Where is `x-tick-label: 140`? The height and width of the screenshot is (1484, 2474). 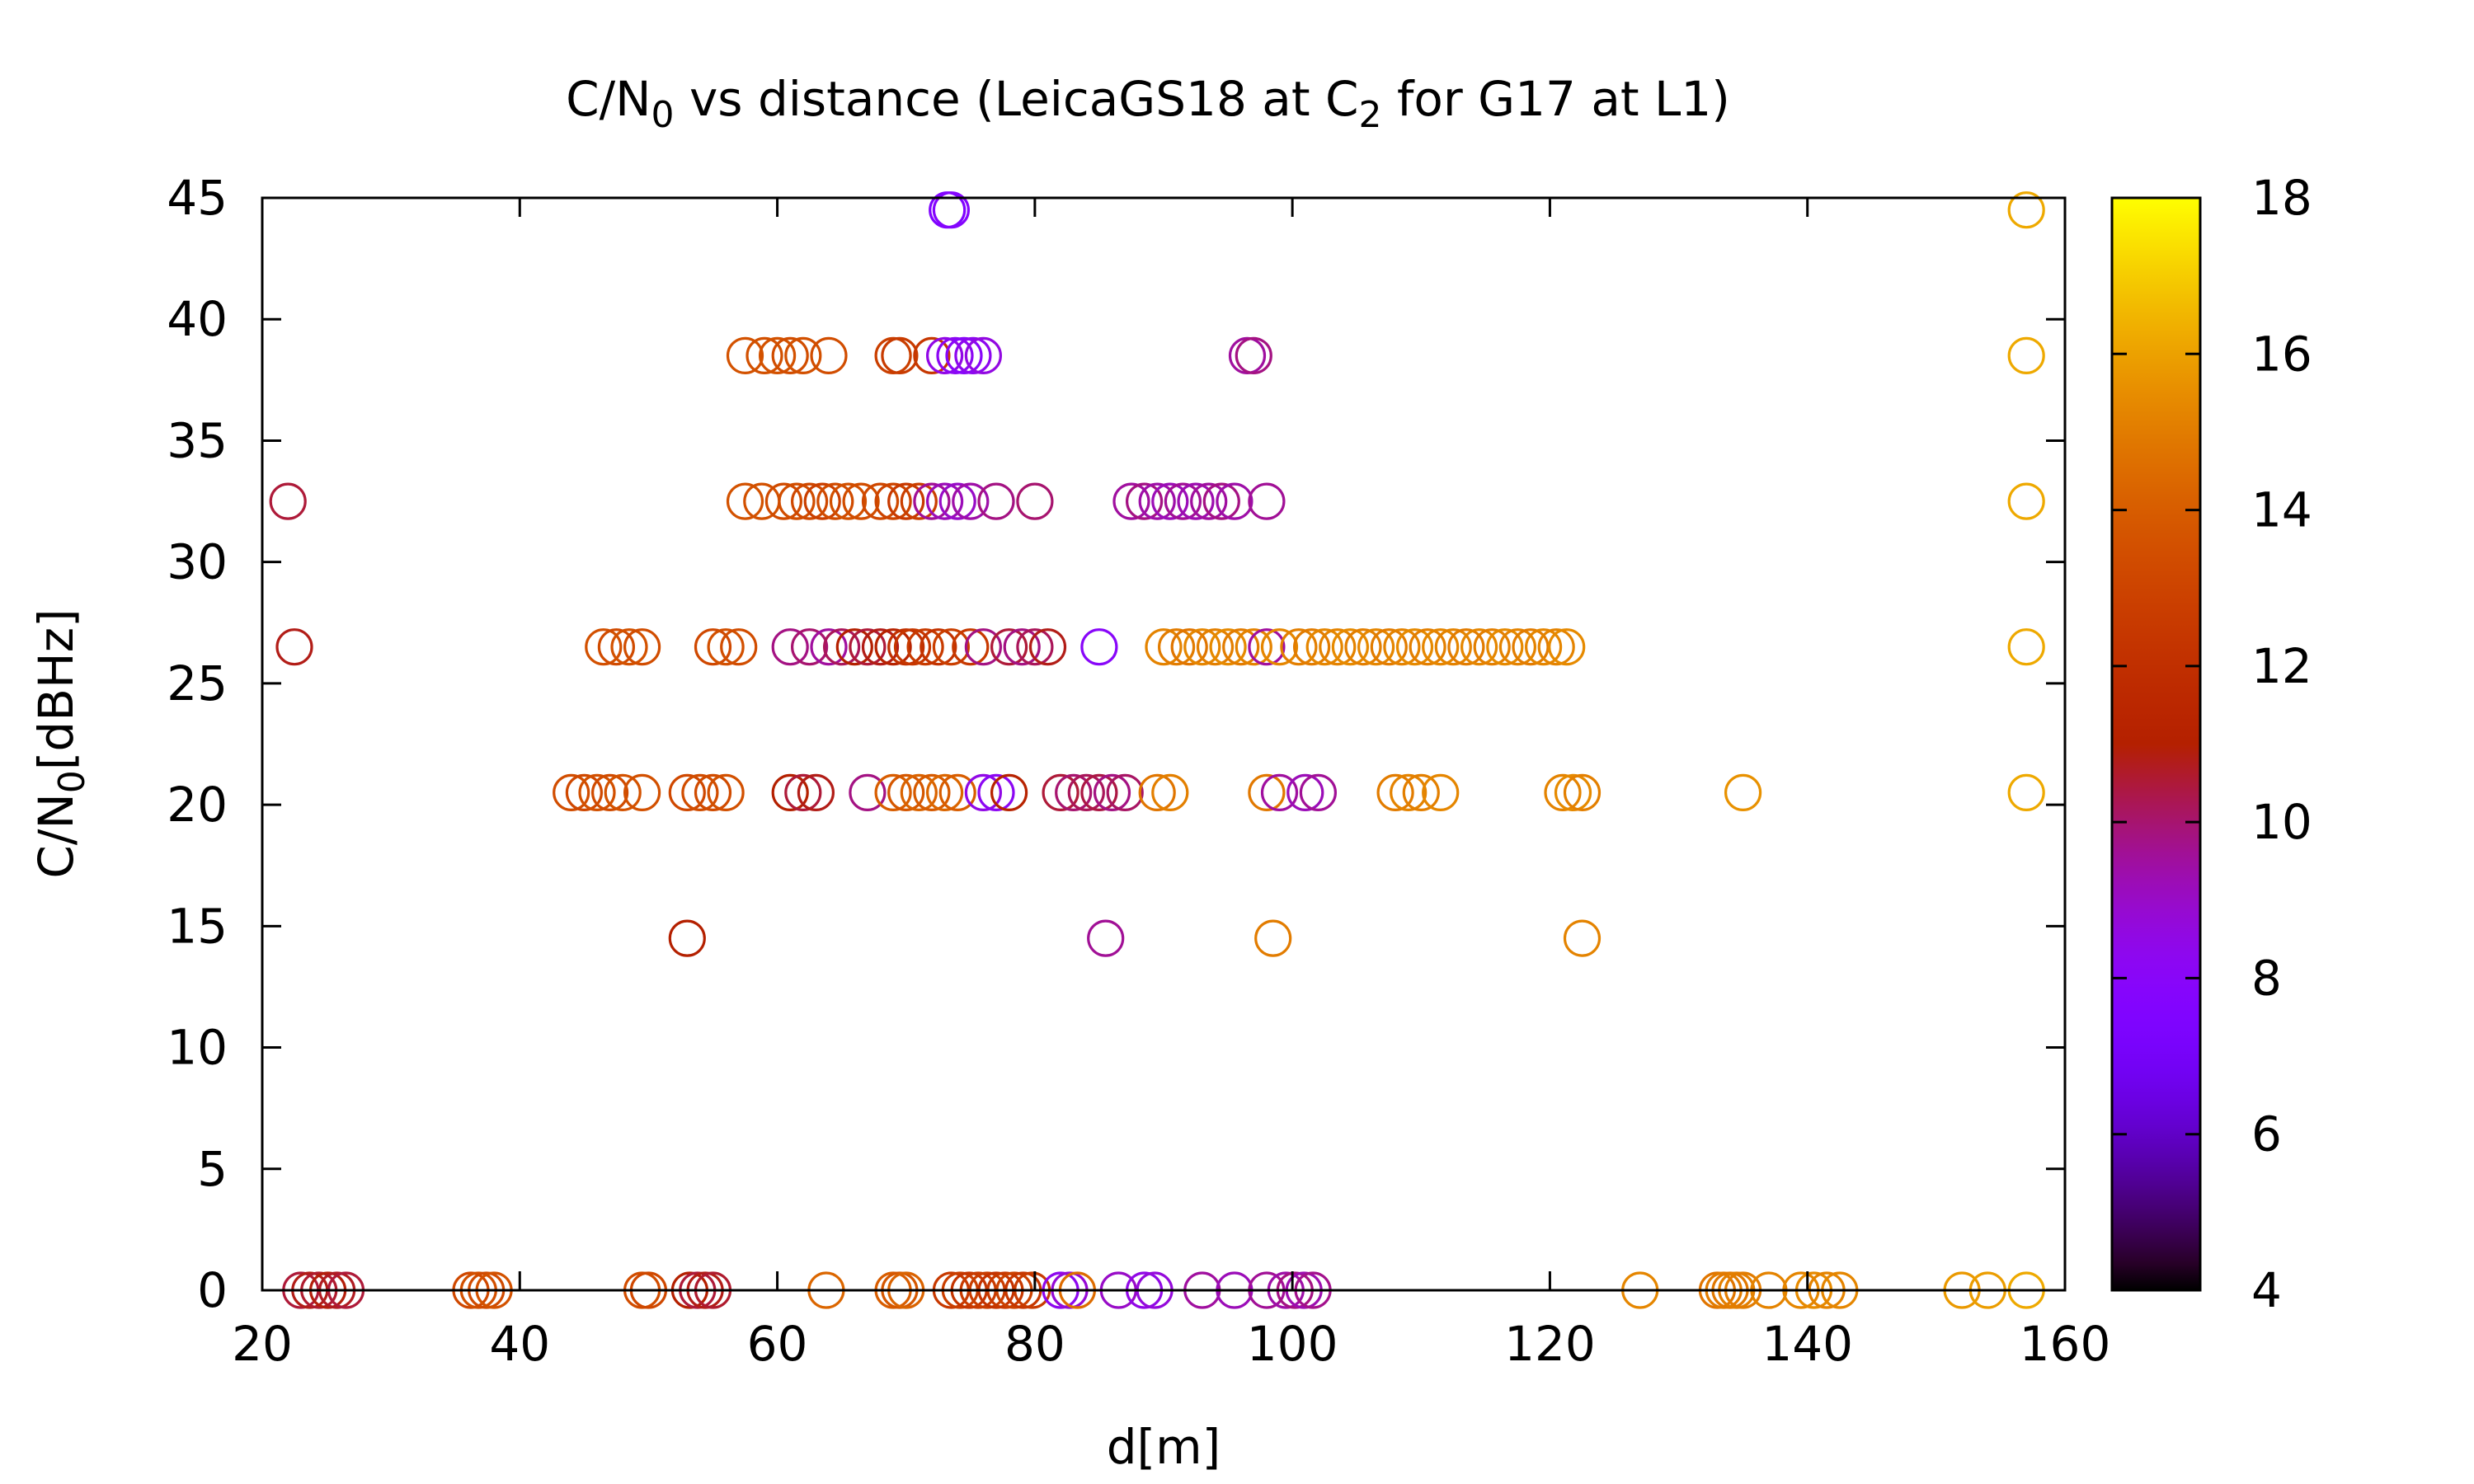
x-tick-label: 140 is located at coordinates (1807, 1344).